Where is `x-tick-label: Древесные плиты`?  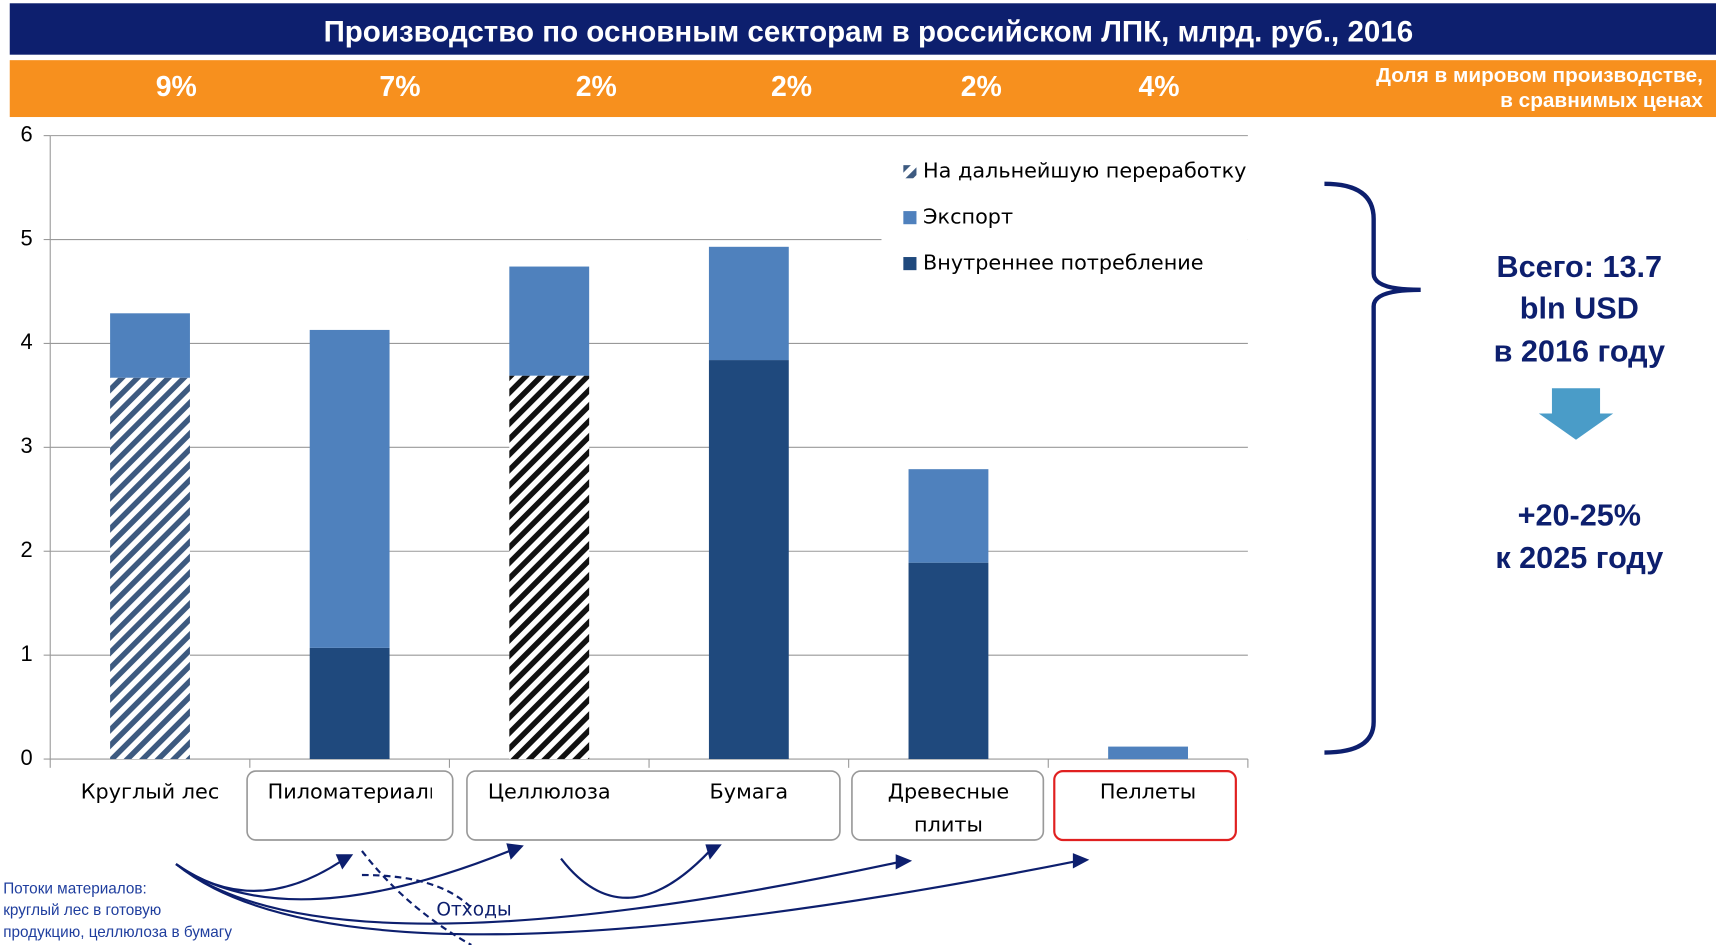 x-tick-label: Древесные плиты is located at coordinates (948, 808).